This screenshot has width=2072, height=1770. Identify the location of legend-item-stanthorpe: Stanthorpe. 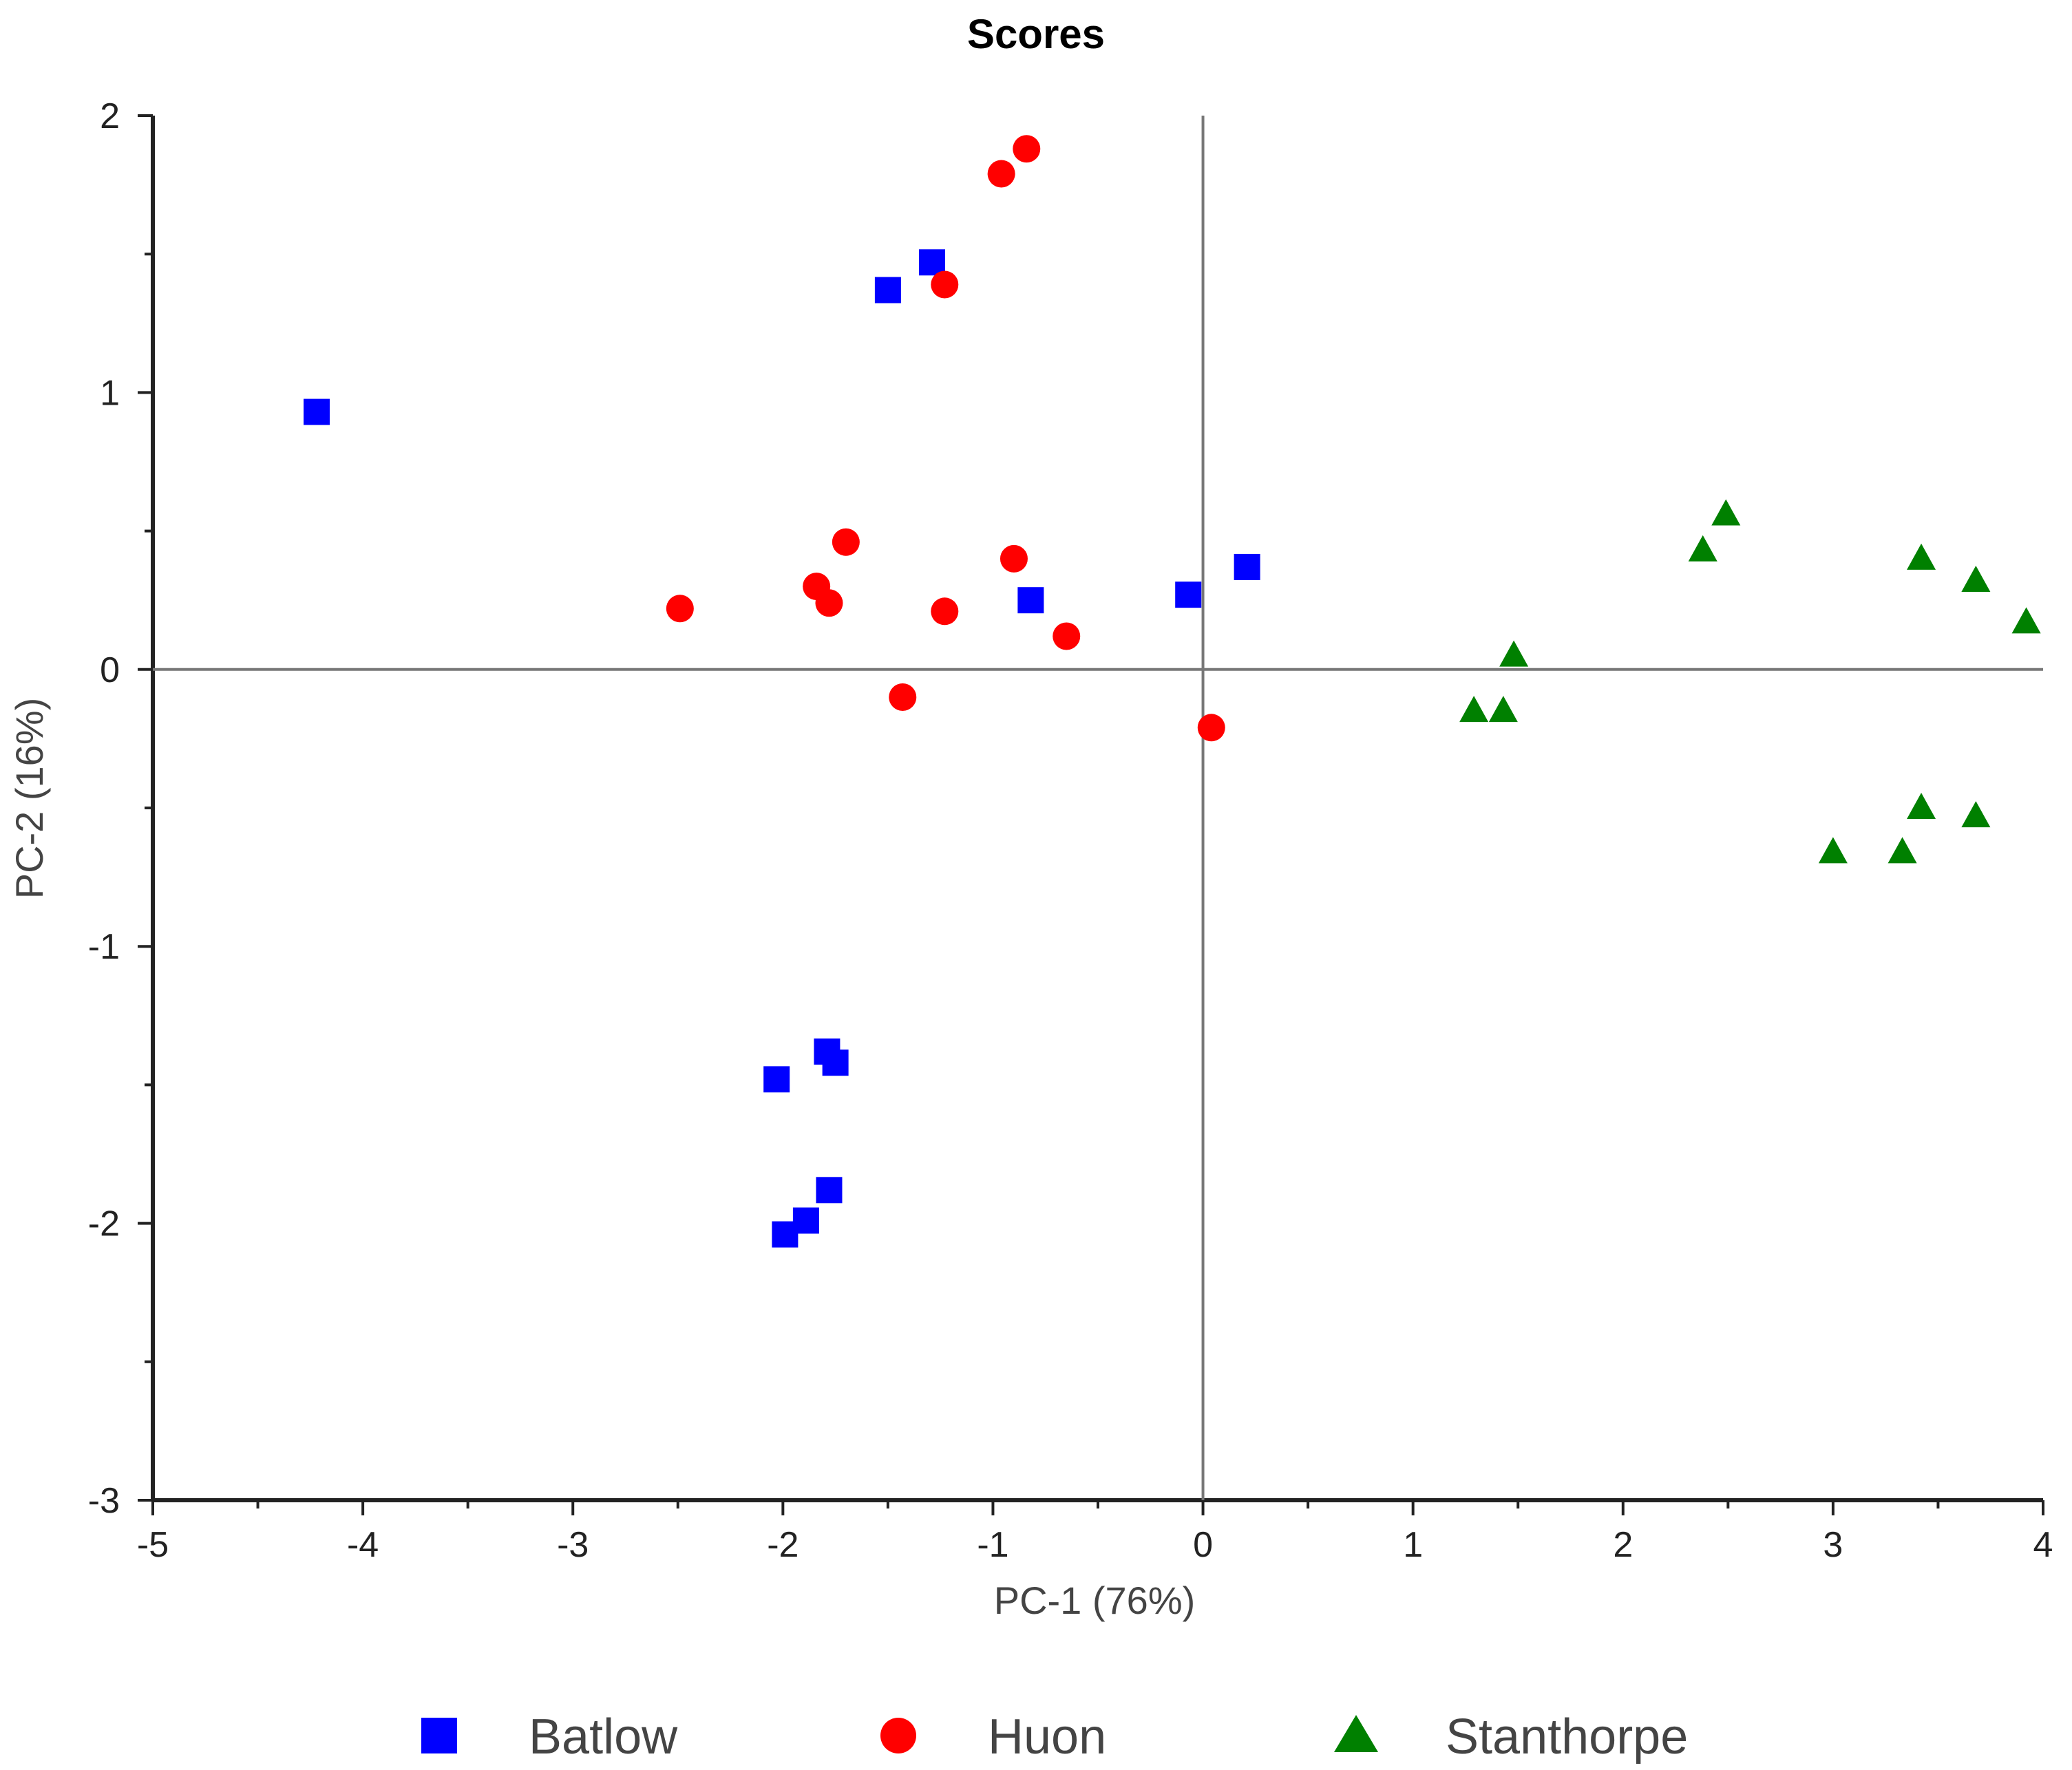
(1511, 1736).